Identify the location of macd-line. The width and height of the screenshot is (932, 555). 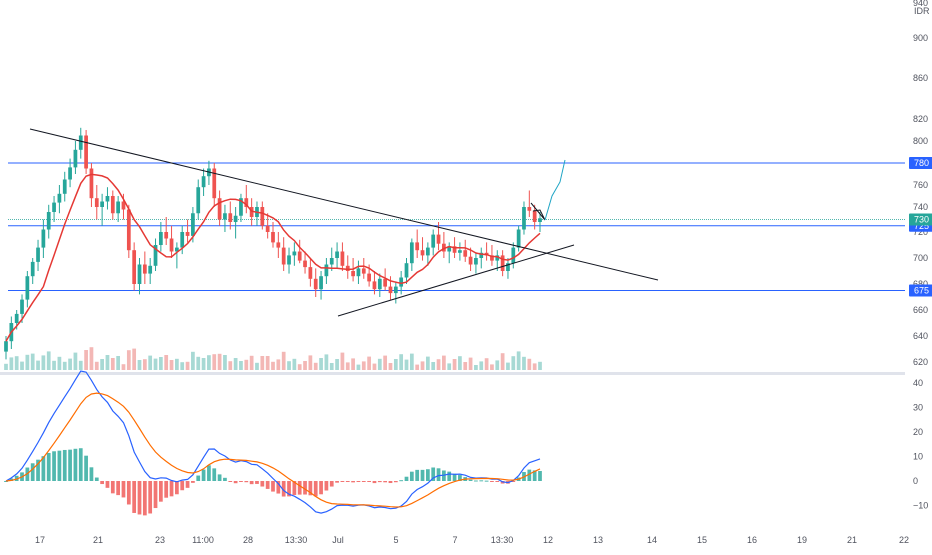
(273, 442).